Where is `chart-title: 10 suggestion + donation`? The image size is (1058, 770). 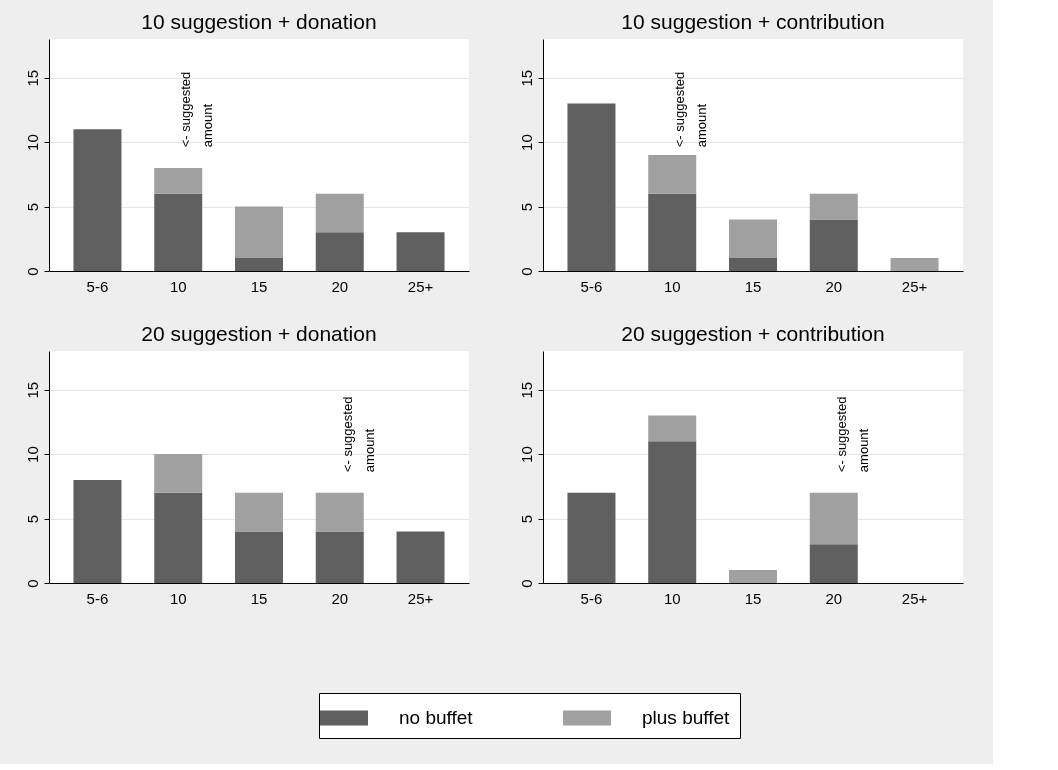 chart-title: 10 suggestion + donation is located at coordinates (259, 21).